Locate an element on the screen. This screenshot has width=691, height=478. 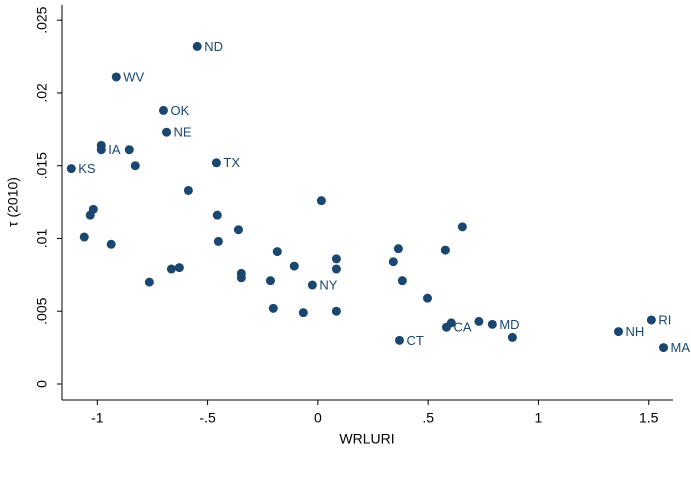
point-label: ND is located at coordinates (213, 46).